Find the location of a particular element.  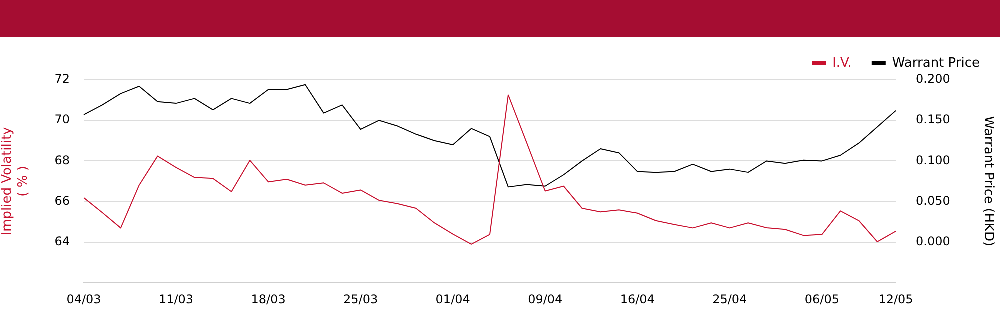

legend-label: I.V. is located at coordinates (842, 63).